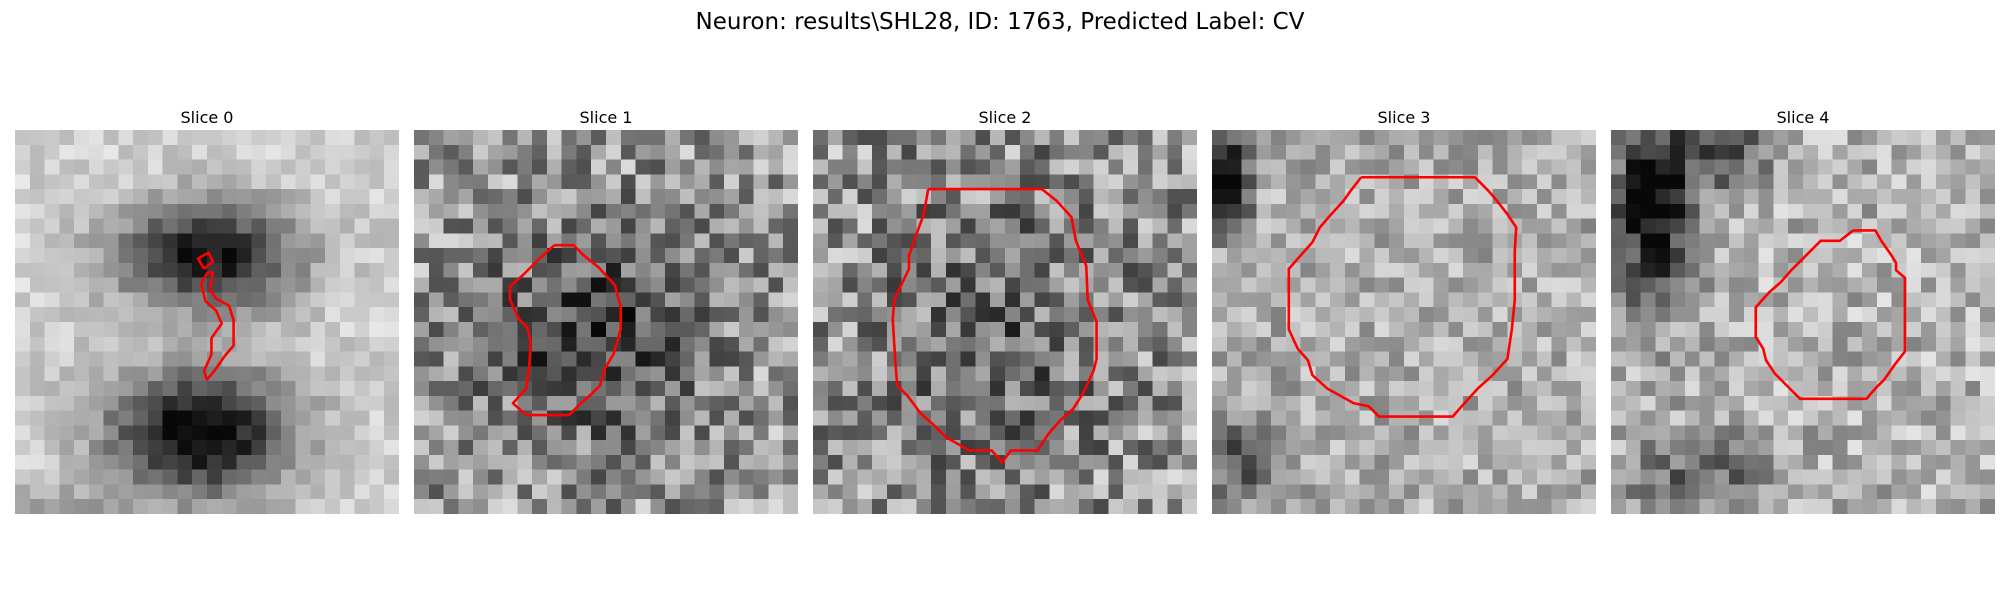 The height and width of the screenshot is (600, 2000). I want to click on slice-panel-1: Slice 1, so click(606, 311).